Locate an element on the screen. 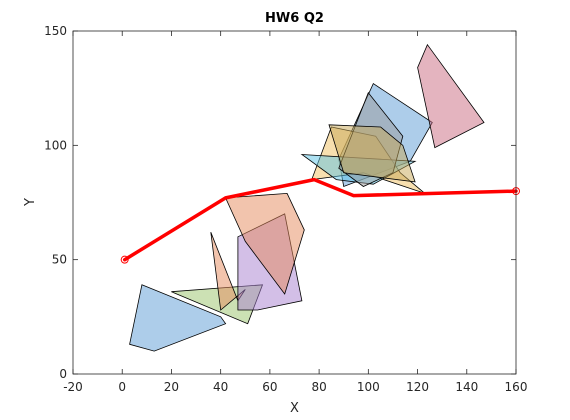 The height and width of the screenshot is (420, 570). chart-title: HW6 Q2 is located at coordinates (294, 18).